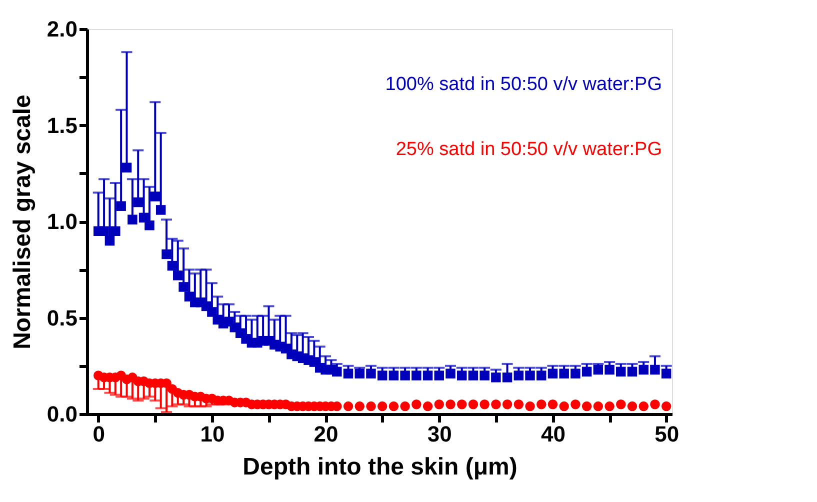 The image size is (817, 502). What do you see at coordinates (523, 84) in the screenshot?
I see `text: 100% satd in 50:50 v/v water:PG` at bounding box center [523, 84].